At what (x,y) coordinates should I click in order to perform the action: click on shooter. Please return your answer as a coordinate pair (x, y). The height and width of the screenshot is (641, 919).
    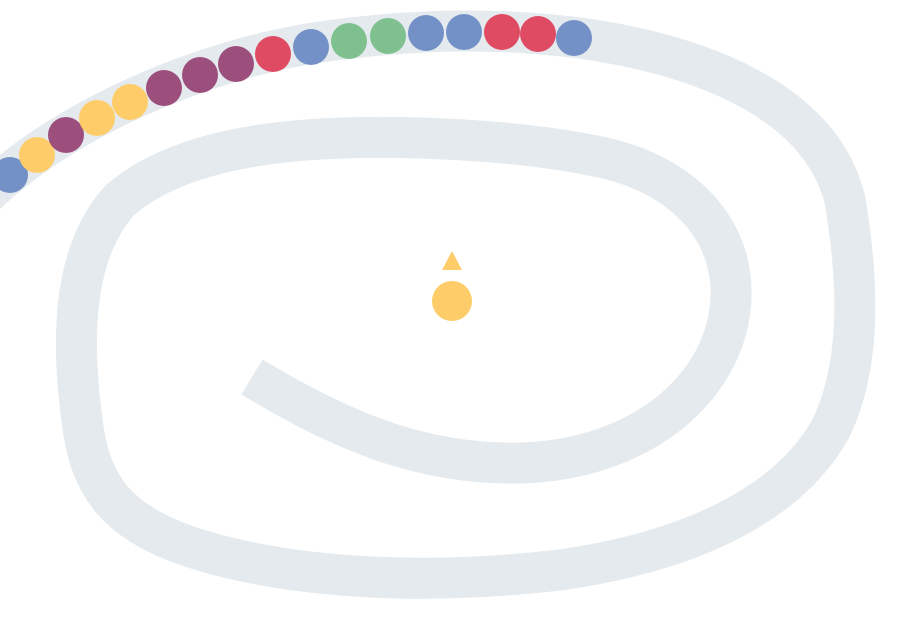
    Looking at the image, I should click on (452, 286).